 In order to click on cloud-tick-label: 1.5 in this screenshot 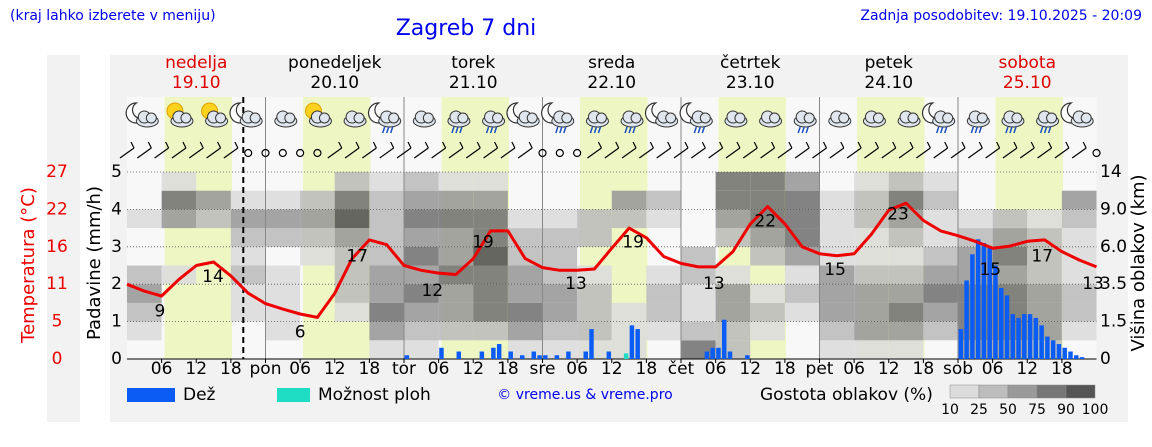, I will do `click(1113, 322)`.